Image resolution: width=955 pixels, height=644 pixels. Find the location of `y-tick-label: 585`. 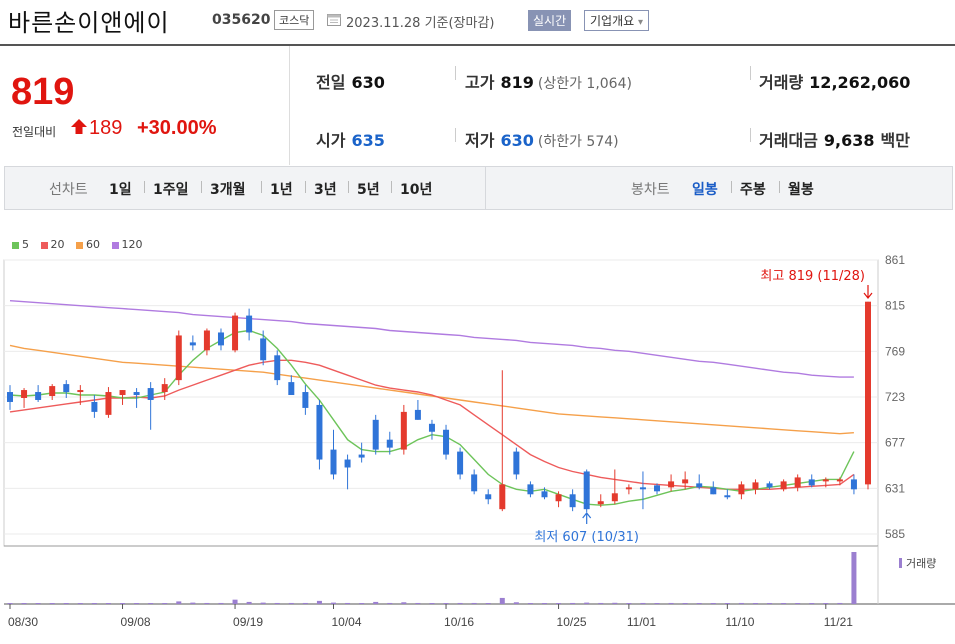

y-tick-label: 585 is located at coordinates (895, 534).